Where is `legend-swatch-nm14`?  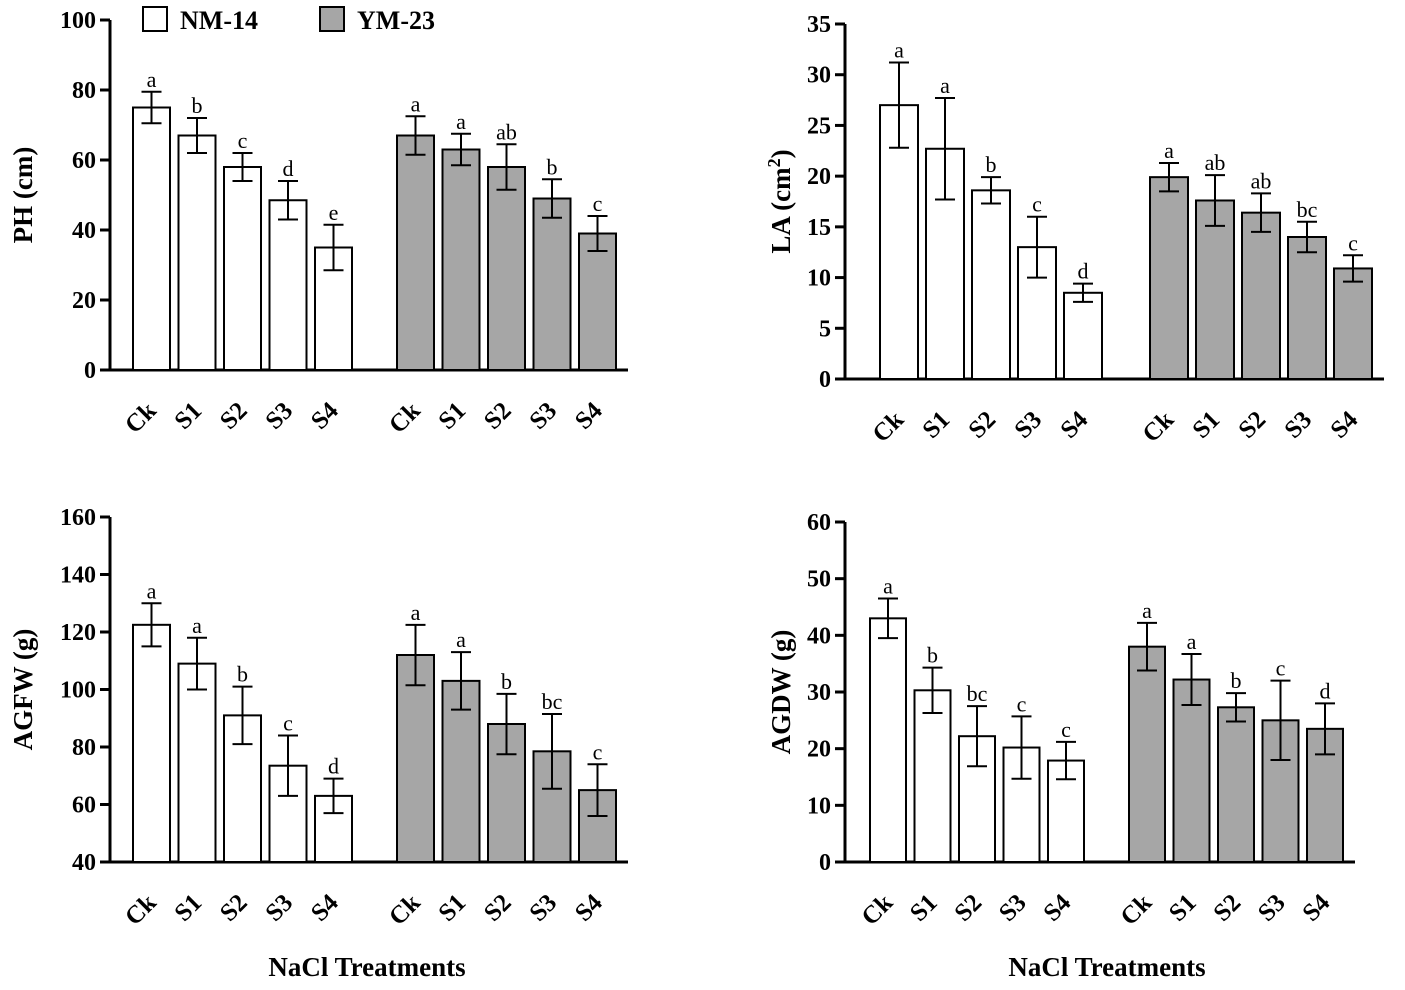
legend-swatch-nm14 is located at coordinates (155, 19).